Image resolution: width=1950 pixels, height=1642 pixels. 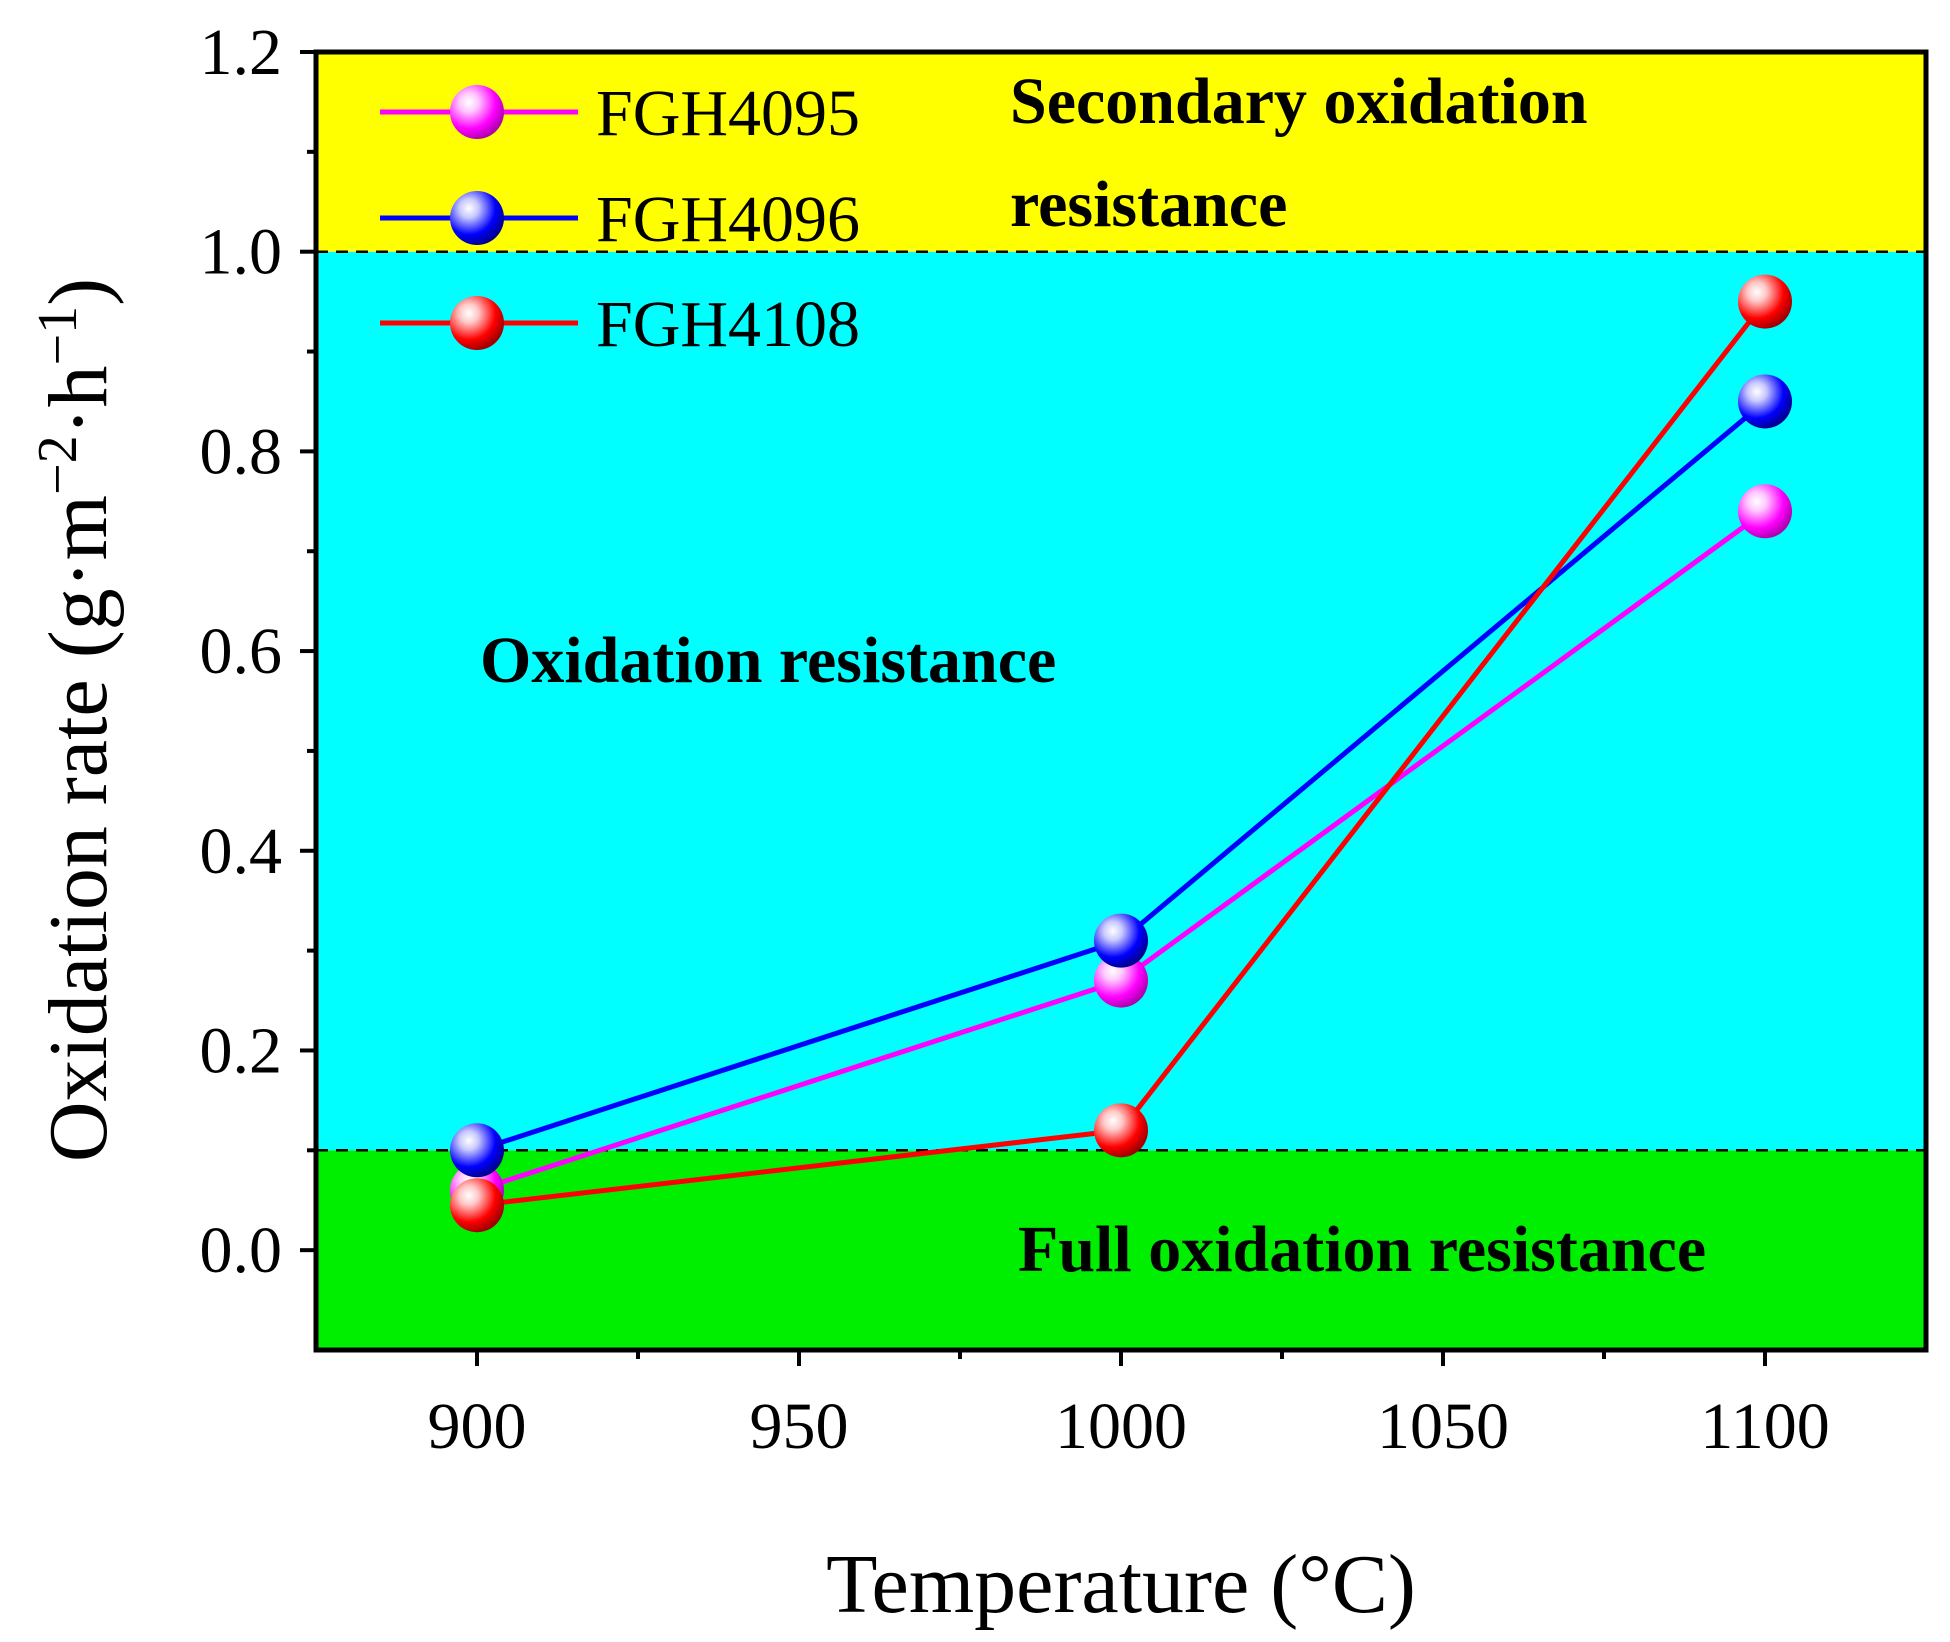 I want to click on y-axis-title-main: Oxidation rate (g·m, so click(x=78, y=828).